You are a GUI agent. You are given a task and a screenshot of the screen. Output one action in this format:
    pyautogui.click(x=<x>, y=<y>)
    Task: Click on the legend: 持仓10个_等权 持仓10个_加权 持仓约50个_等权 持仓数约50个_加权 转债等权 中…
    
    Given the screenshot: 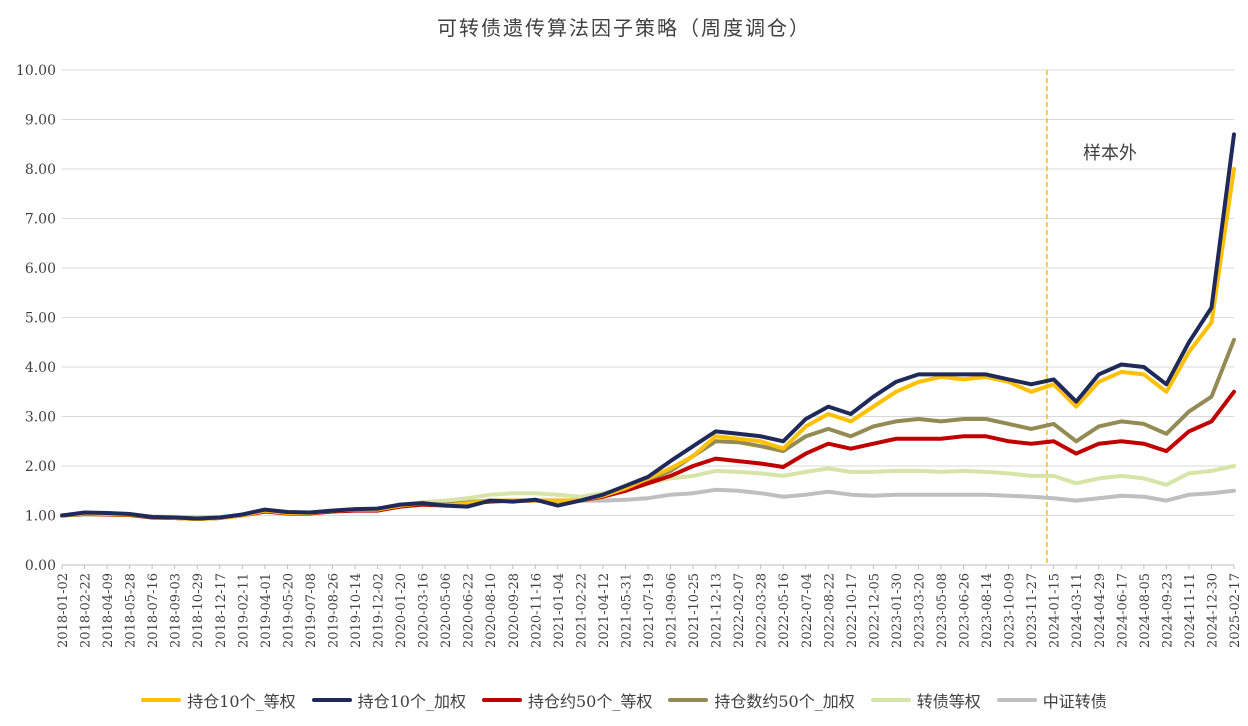 What is the action you would take?
    pyautogui.click(x=624, y=700)
    